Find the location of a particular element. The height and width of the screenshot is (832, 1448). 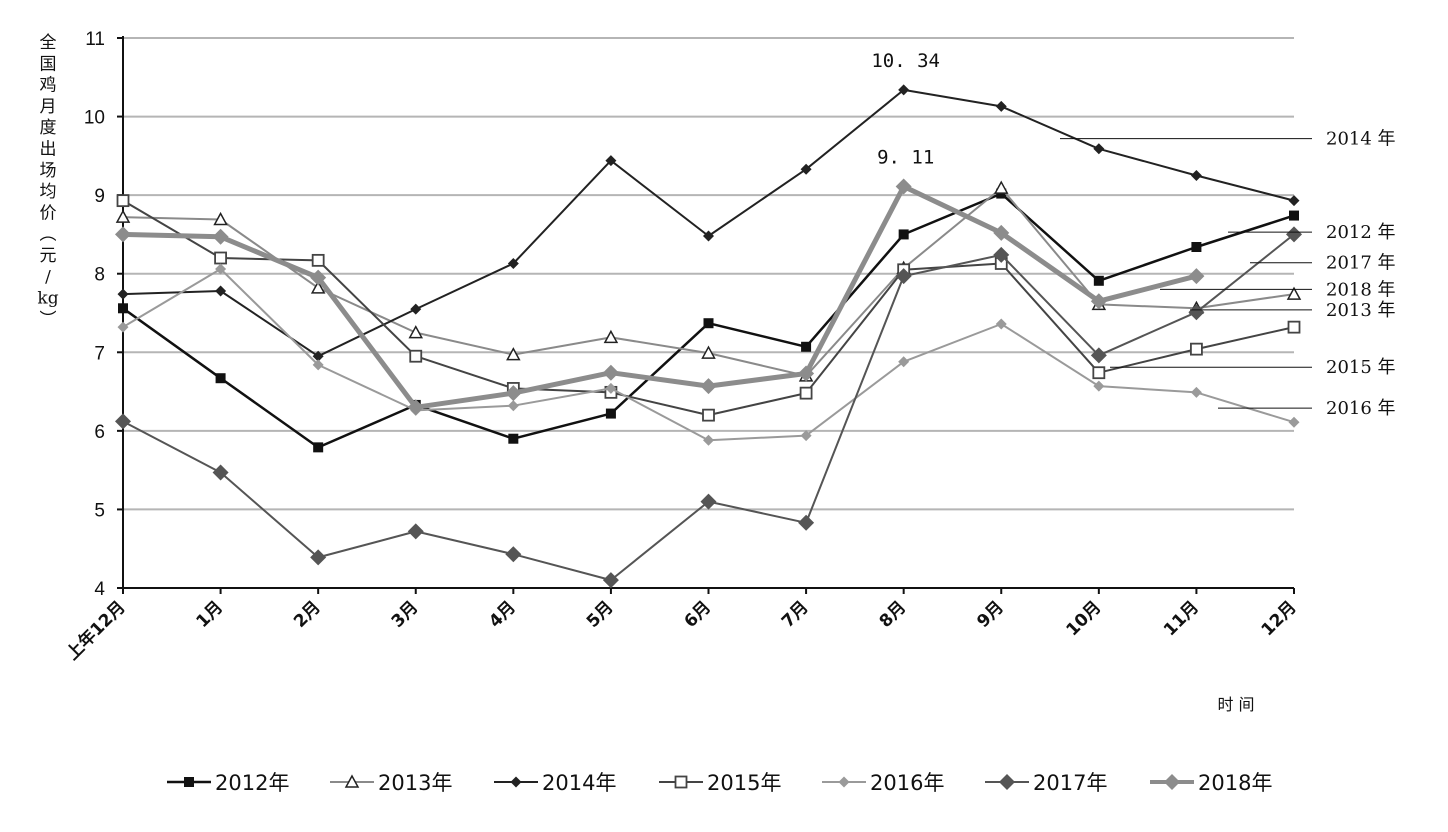

y-axis-label-char: 鸡 is located at coordinates (48, 86).